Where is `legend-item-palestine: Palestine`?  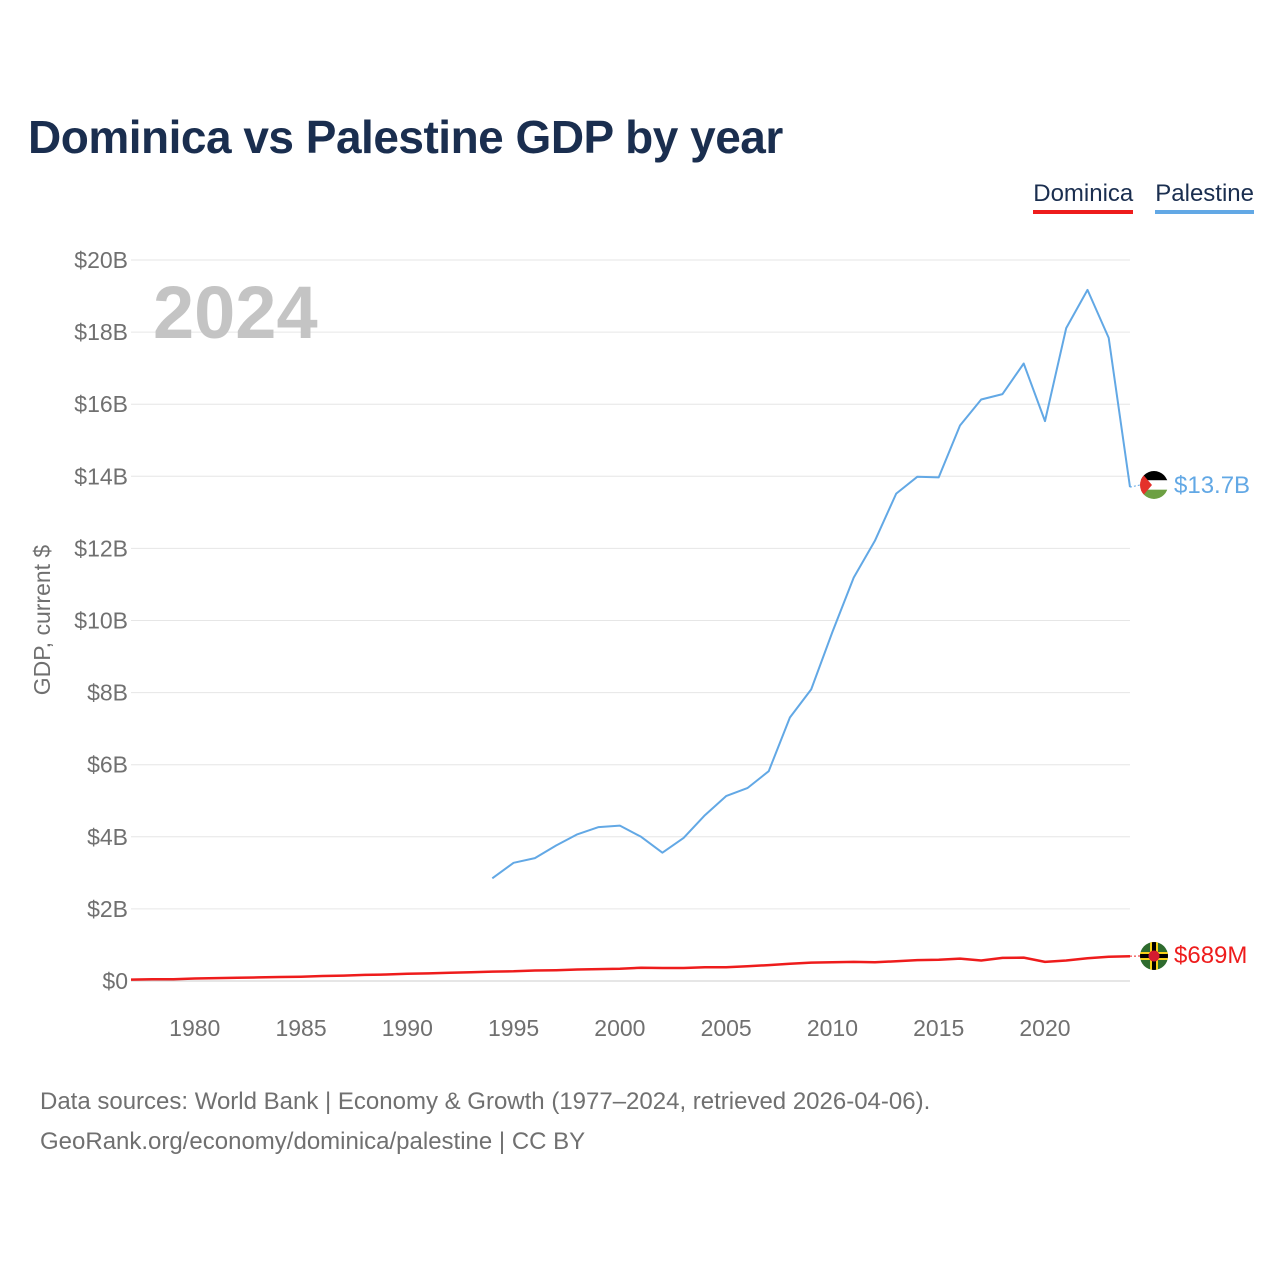
legend-item-palestine: Palestine is located at coordinates (1204, 197).